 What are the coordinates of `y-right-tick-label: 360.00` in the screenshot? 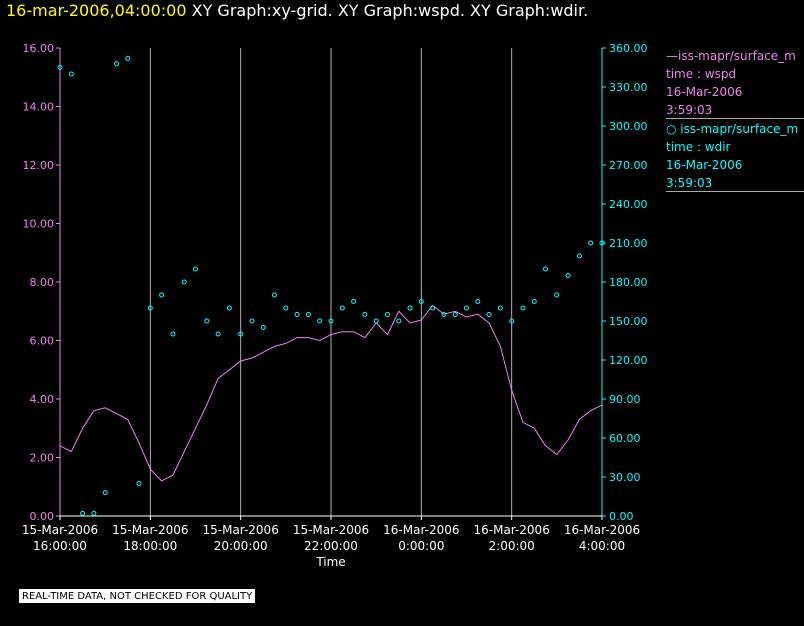 It's located at (628, 48).